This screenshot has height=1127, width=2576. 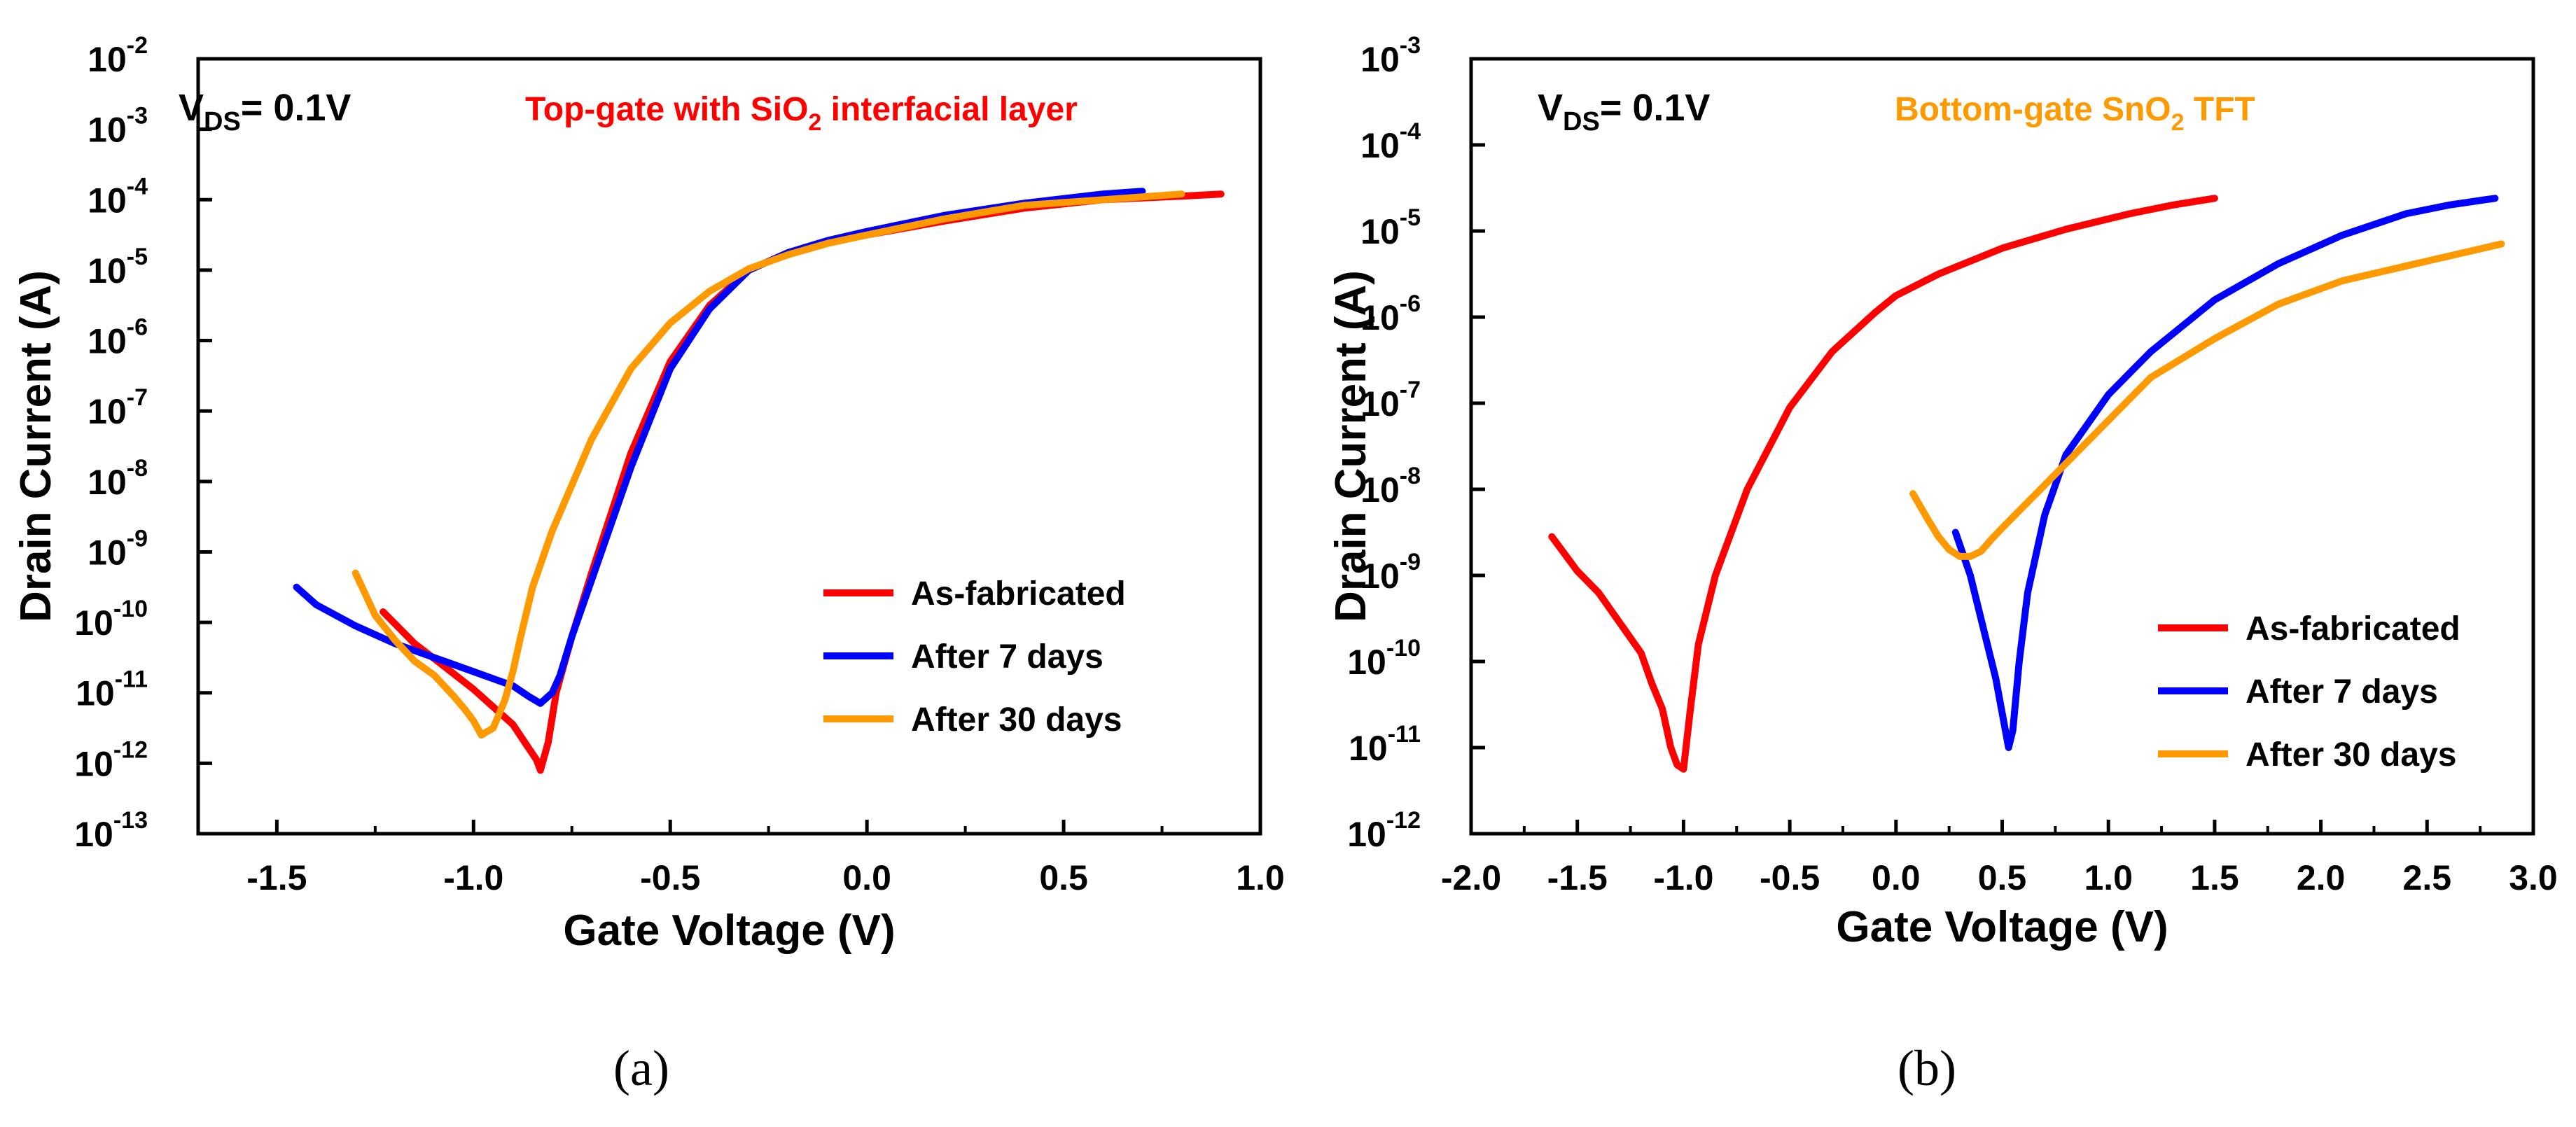 I want to click on series-line-after-7-days, so click(x=2225, y=473).